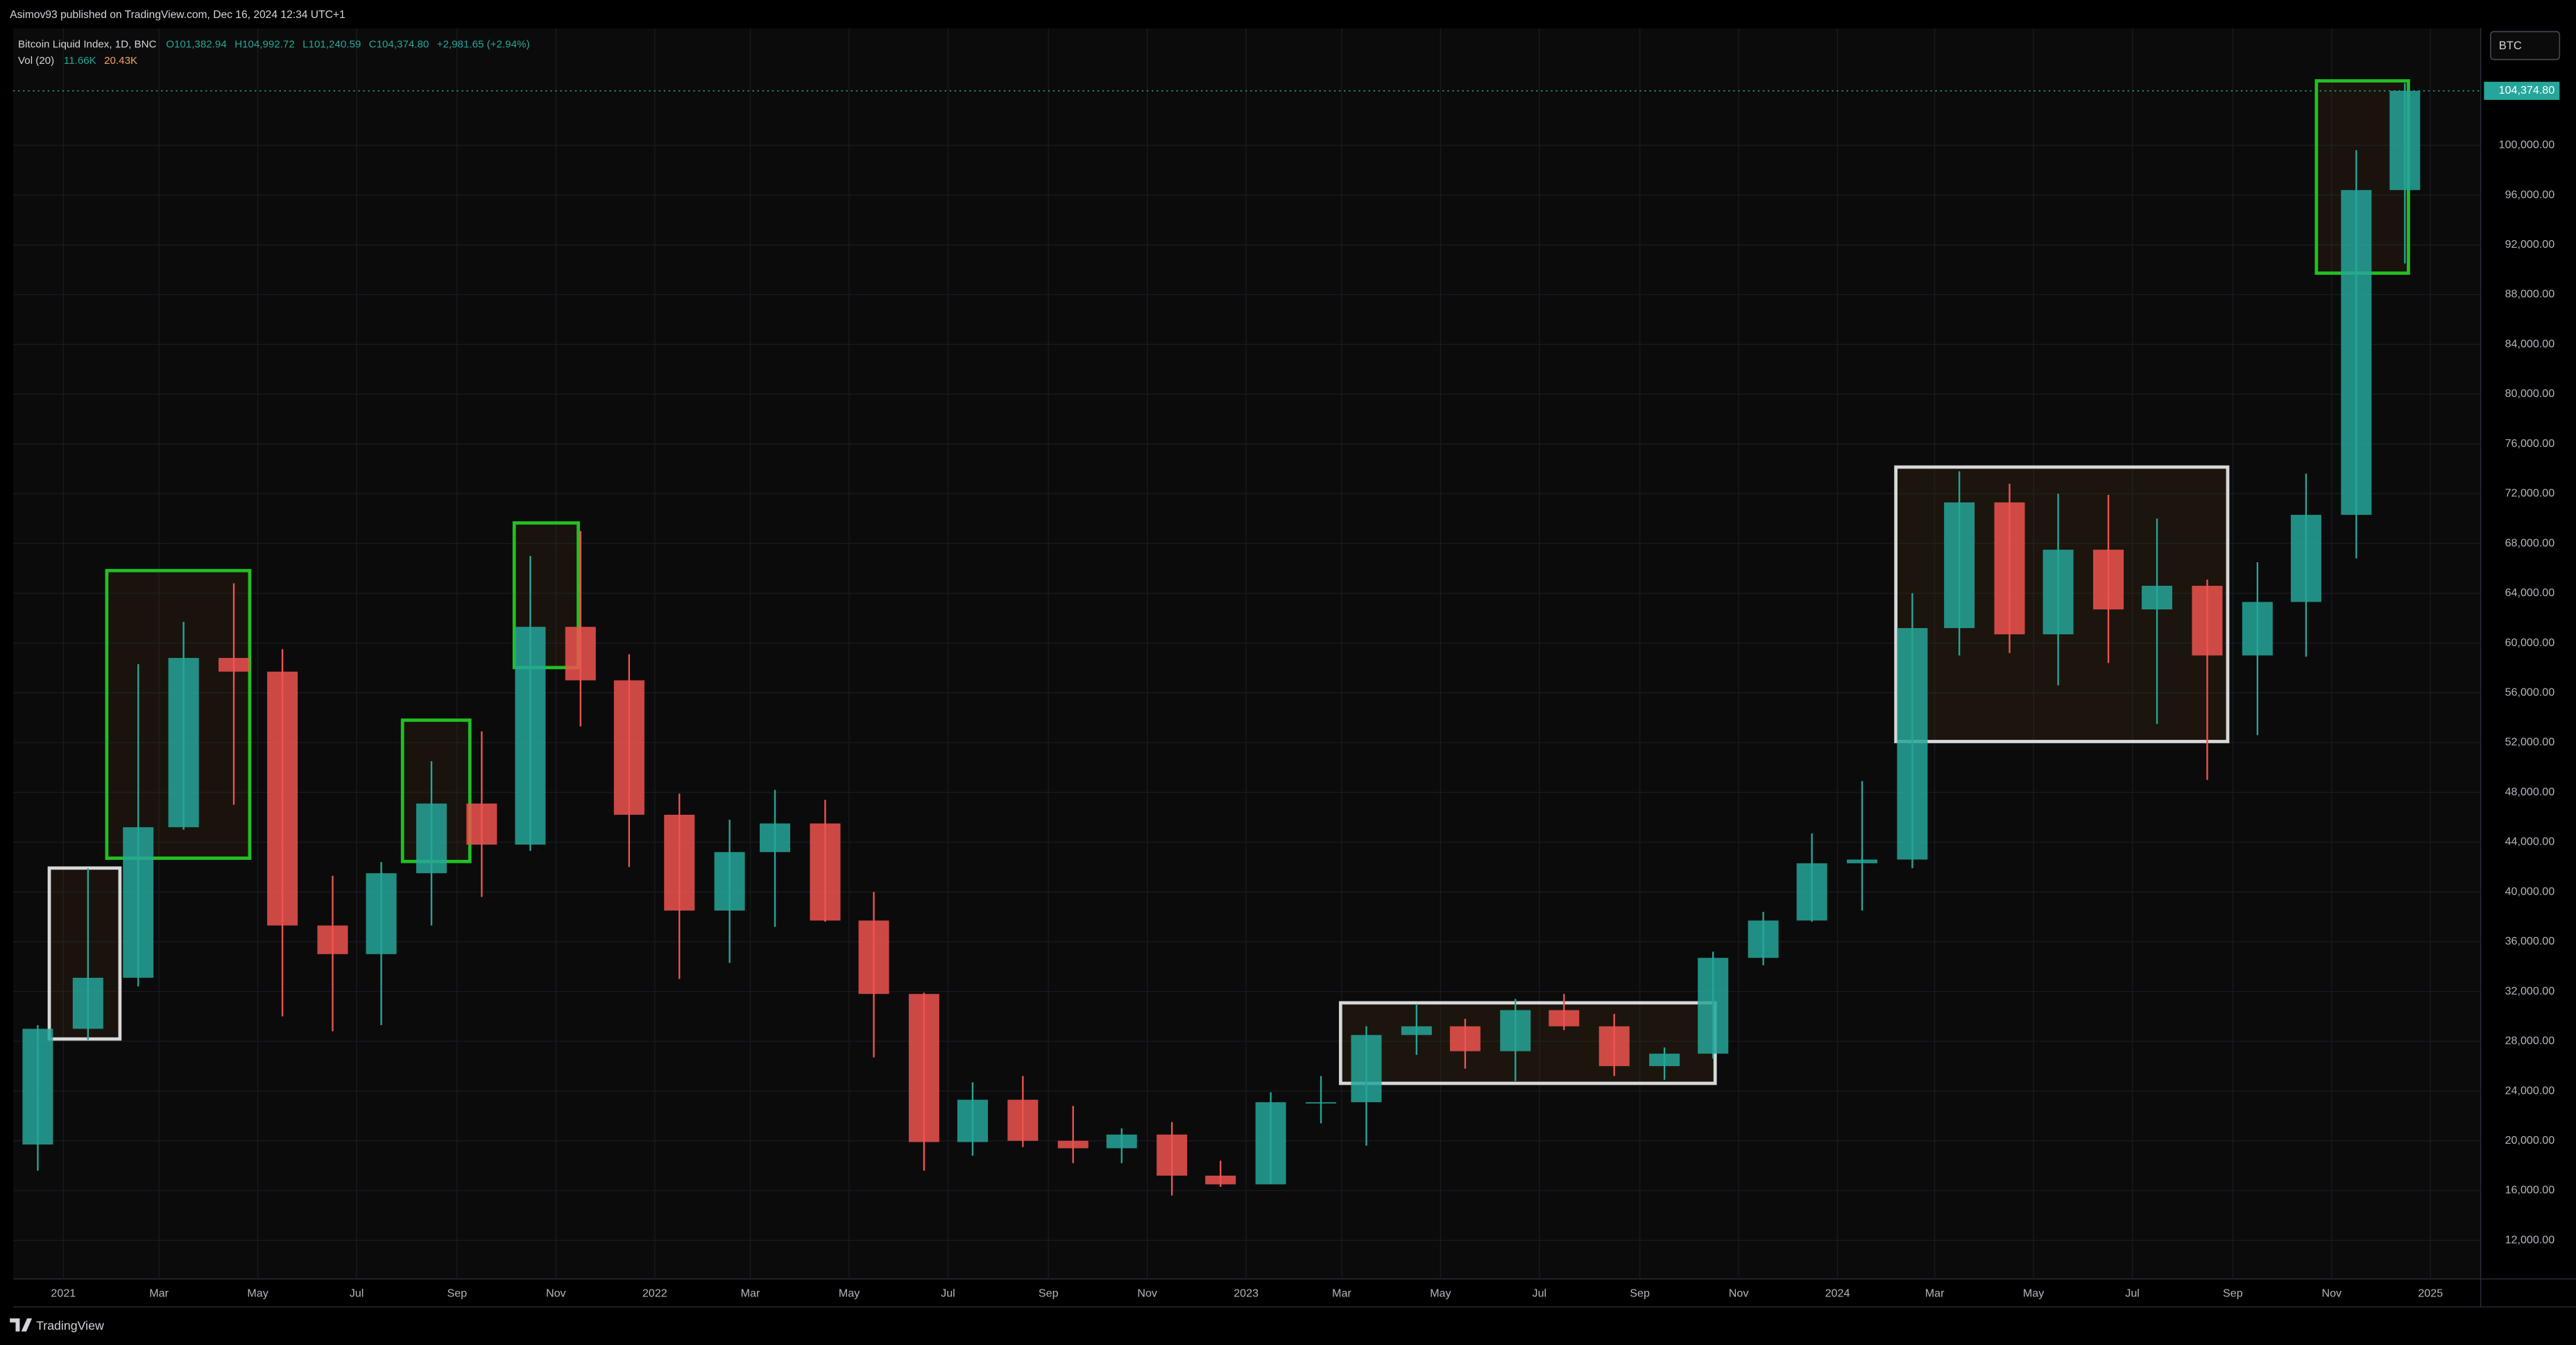  I want to click on y-tick-label: 60,000.00, so click(2530, 642).